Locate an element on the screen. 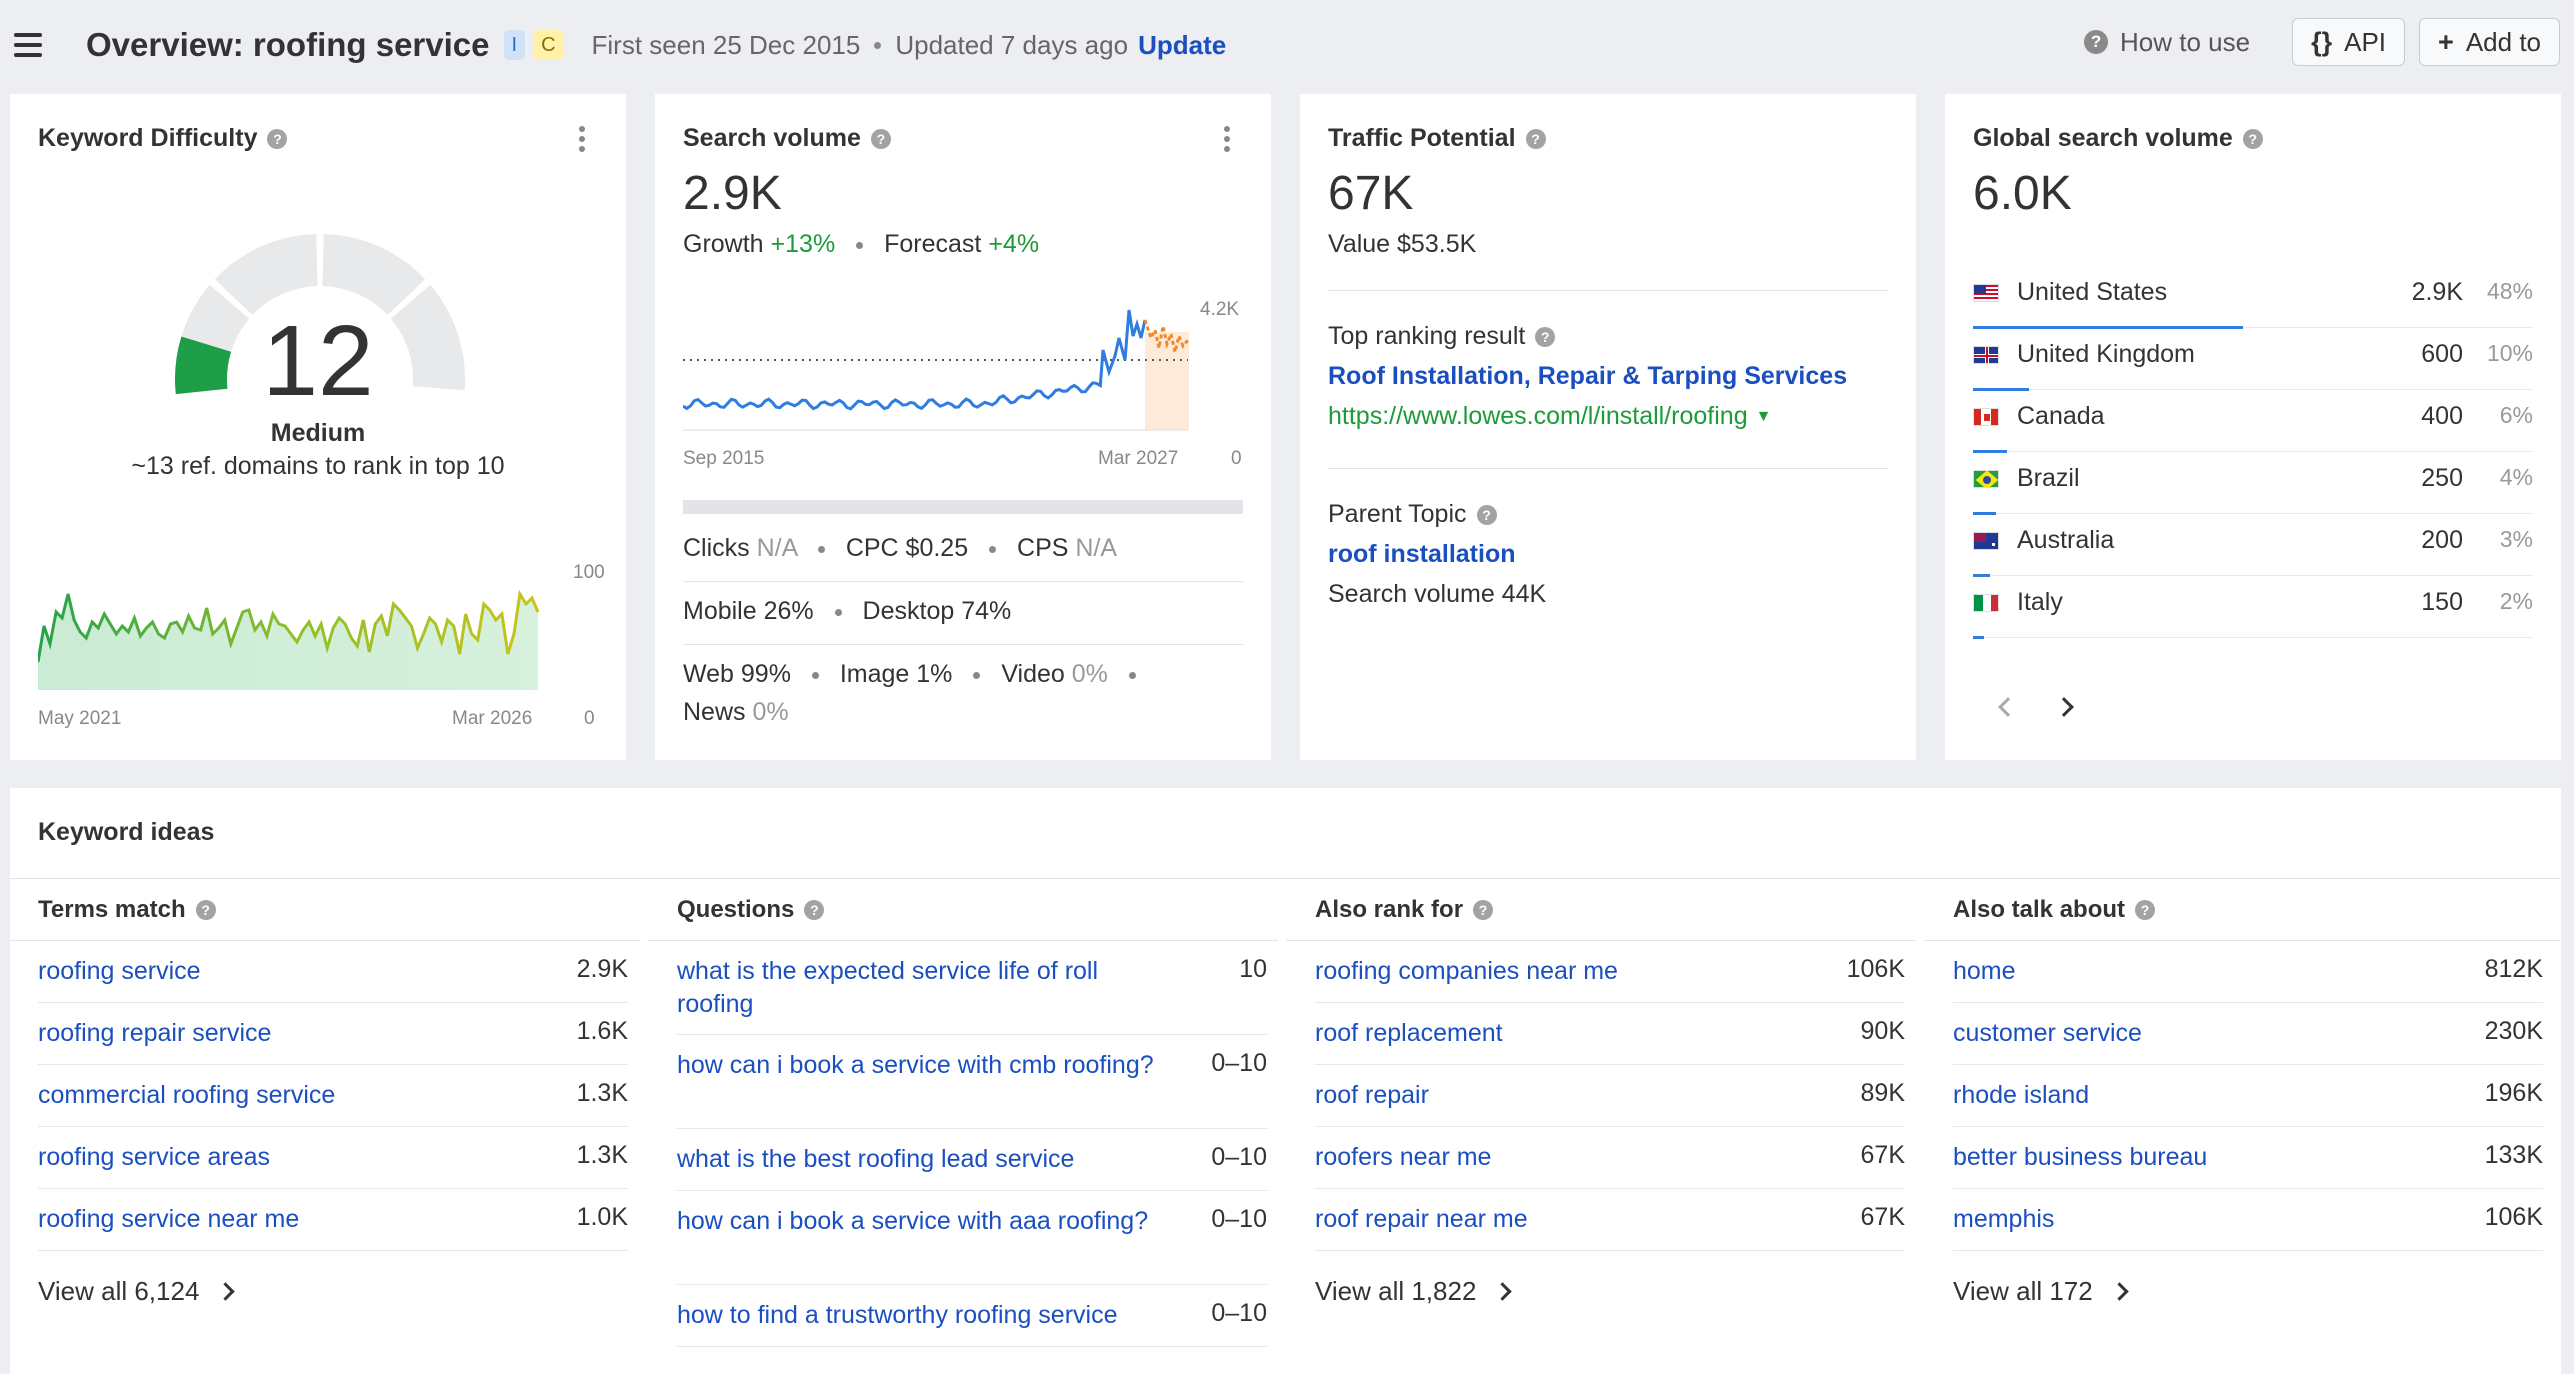 This screenshot has height=1374, width=2574. kd-title: Keyword Difficulty is located at coordinates (148, 138).